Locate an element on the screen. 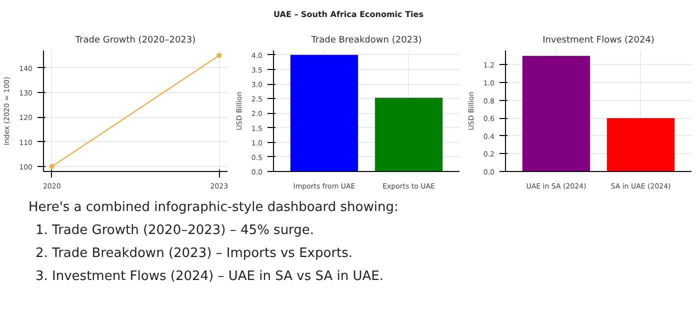 The height and width of the screenshot is (336, 696). text: UAE – South Africa Economic Ties is located at coordinates (349, 14).